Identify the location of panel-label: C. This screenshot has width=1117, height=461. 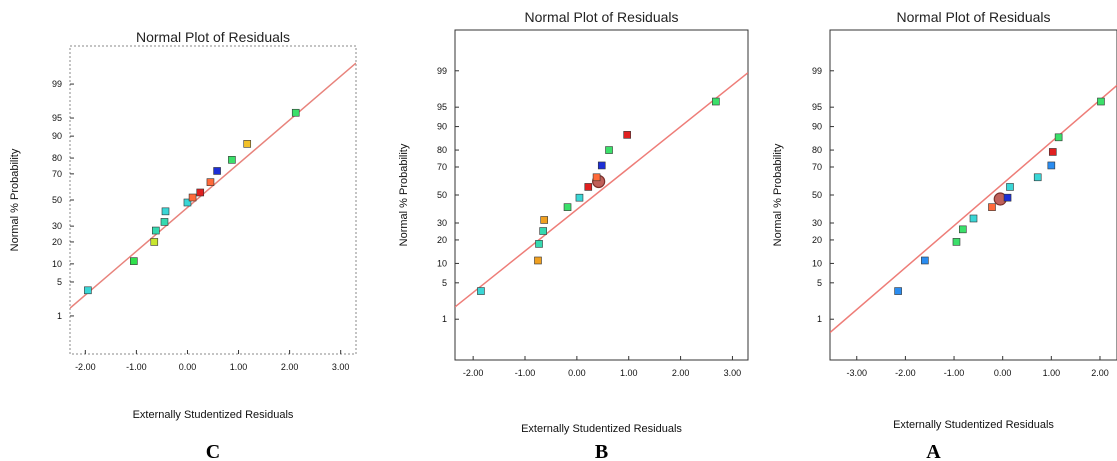
(213, 451).